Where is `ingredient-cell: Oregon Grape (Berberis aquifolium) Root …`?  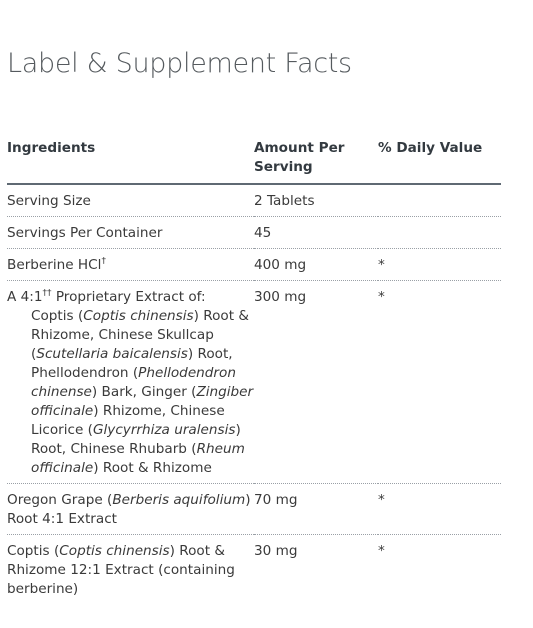
ingredient-cell: Oregon Grape (Berberis aquifolium) Root … is located at coordinates (130, 509).